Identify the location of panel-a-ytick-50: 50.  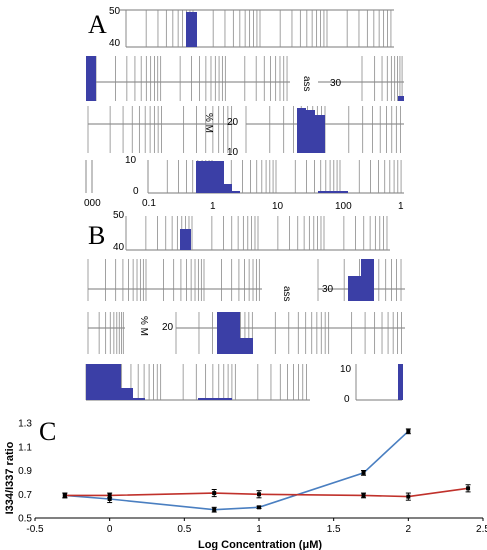
(115, 11).